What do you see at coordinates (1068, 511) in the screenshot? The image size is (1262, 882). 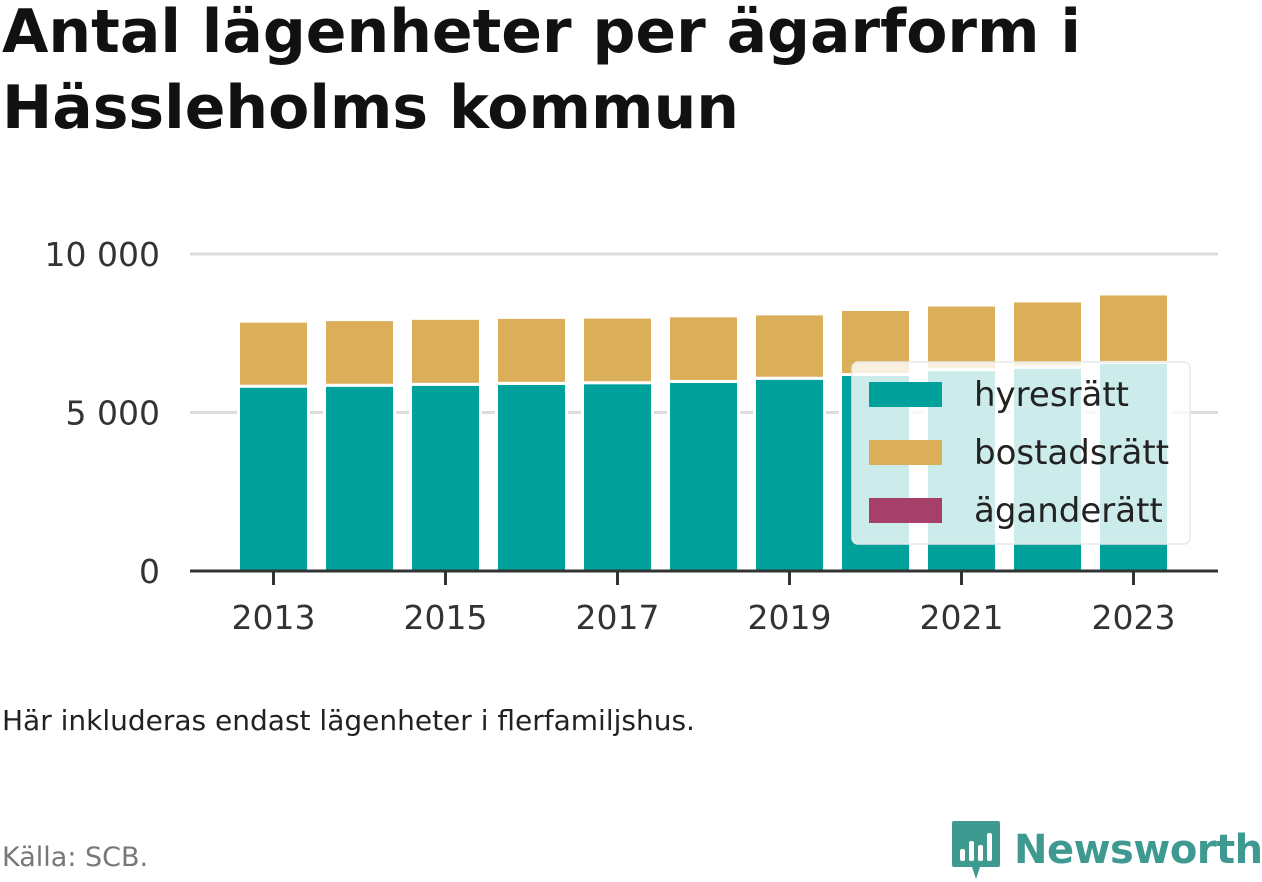 I see `legend-label: äganderätt` at bounding box center [1068, 511].